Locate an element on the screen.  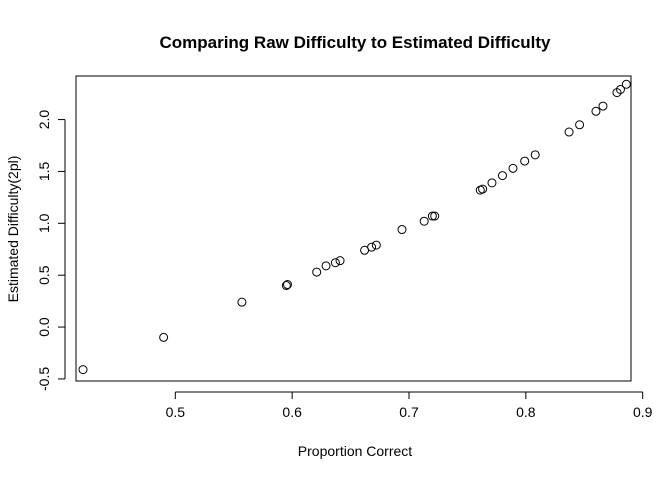
y-axis-label: Estimated Difficulty(2pl) is located at coordinates (13, 229).